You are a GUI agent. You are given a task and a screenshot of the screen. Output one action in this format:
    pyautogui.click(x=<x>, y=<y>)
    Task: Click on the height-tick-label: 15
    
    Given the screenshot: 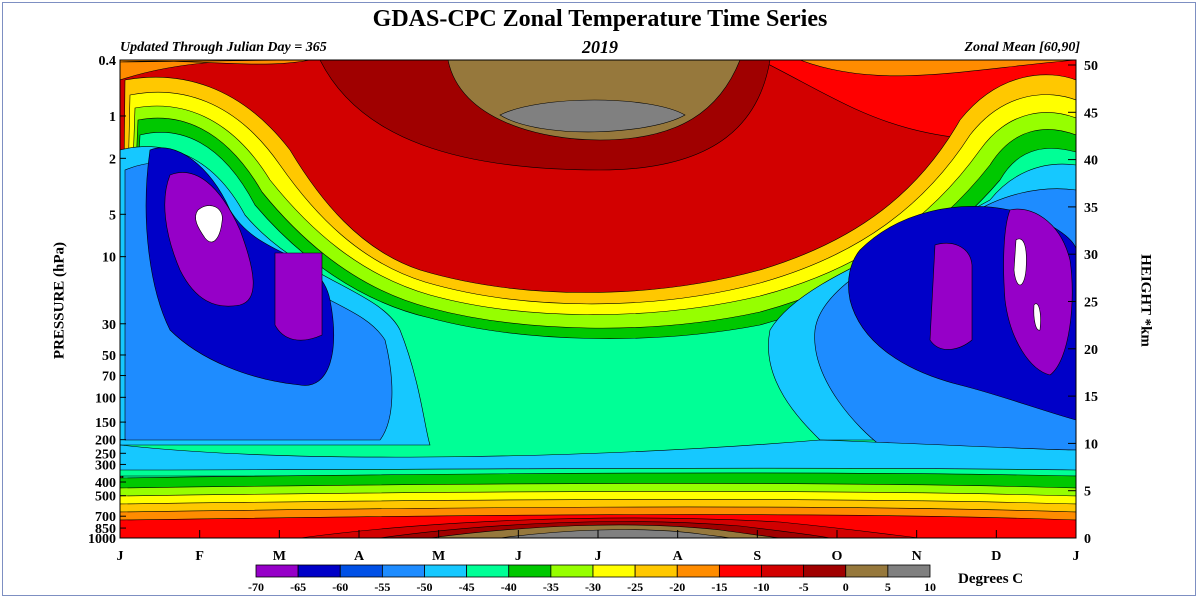 What is the action you would take?
    pyautogui.click(x=1091, y=397)
    